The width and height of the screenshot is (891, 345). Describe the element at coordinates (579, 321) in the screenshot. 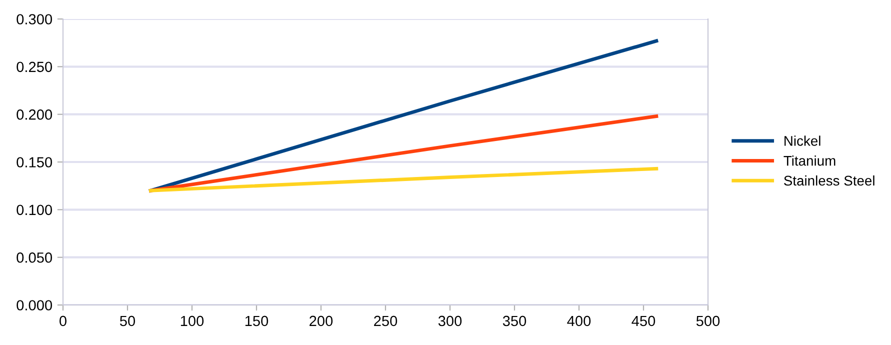

I see `x-tick-label: 400` at that location.